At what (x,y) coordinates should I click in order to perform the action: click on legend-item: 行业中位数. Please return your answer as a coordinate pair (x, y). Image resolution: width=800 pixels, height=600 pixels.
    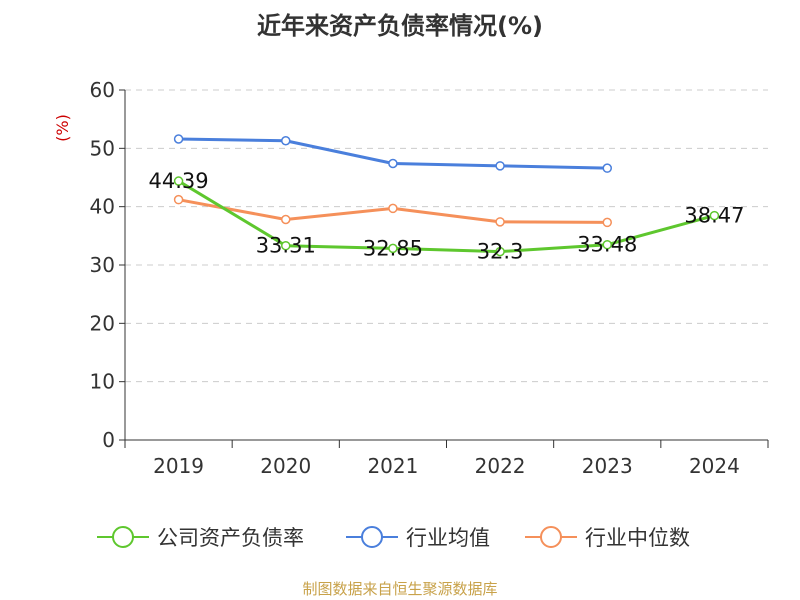
    Looking at the image, I should click on (607, 538).